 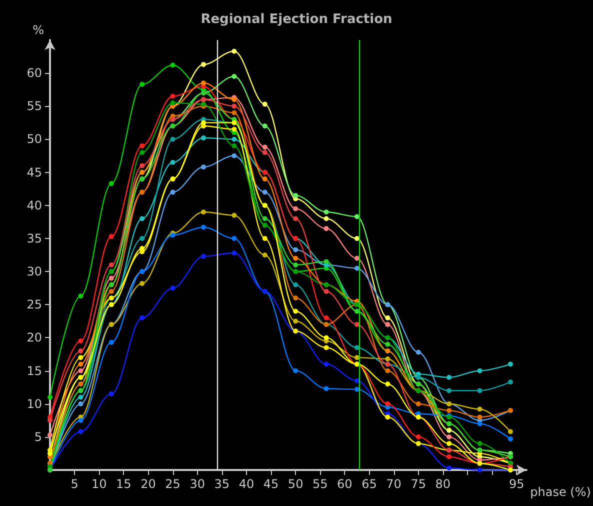 I want to click on y-tick-label: 60, so click(x=34, y=73).